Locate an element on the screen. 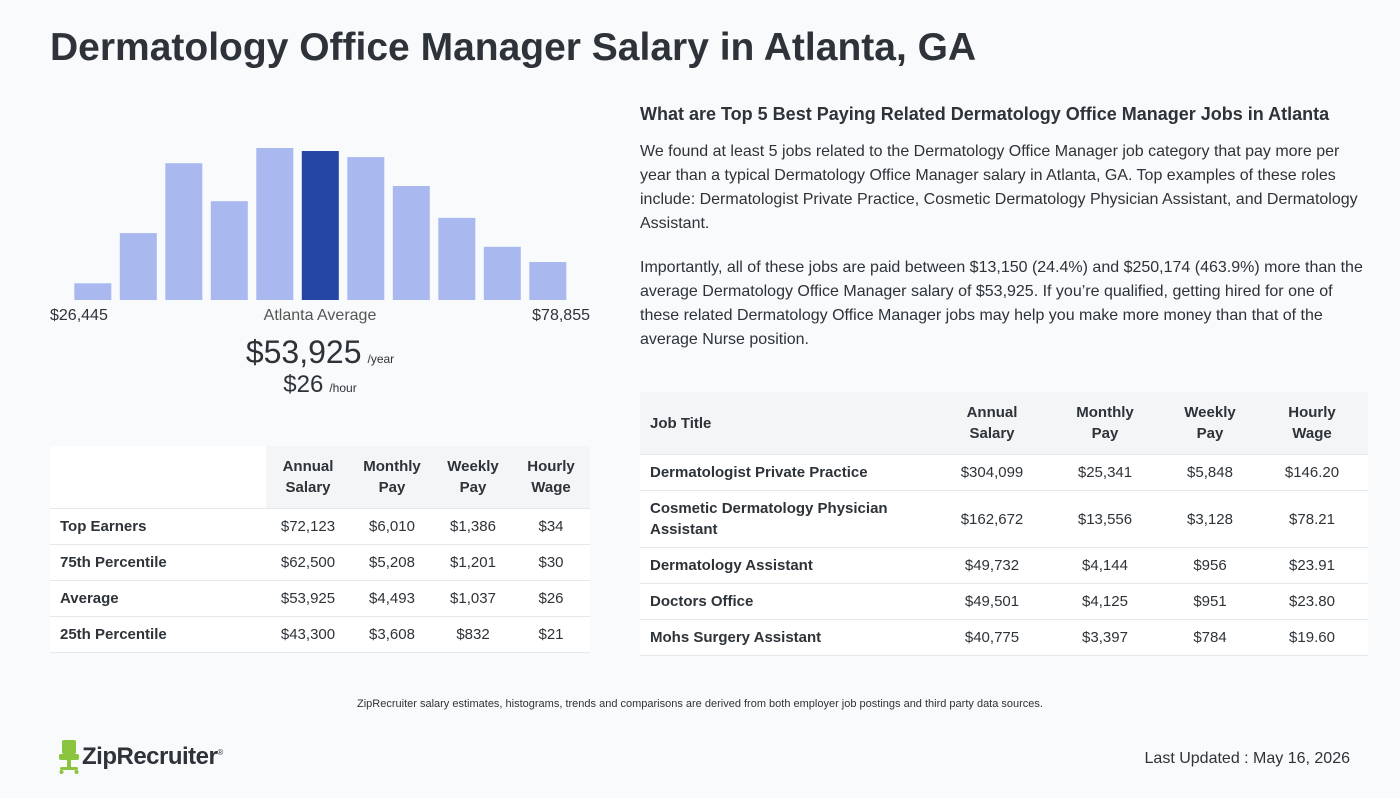  table-cell: $78.21 is located at coordinates (1312, 519).